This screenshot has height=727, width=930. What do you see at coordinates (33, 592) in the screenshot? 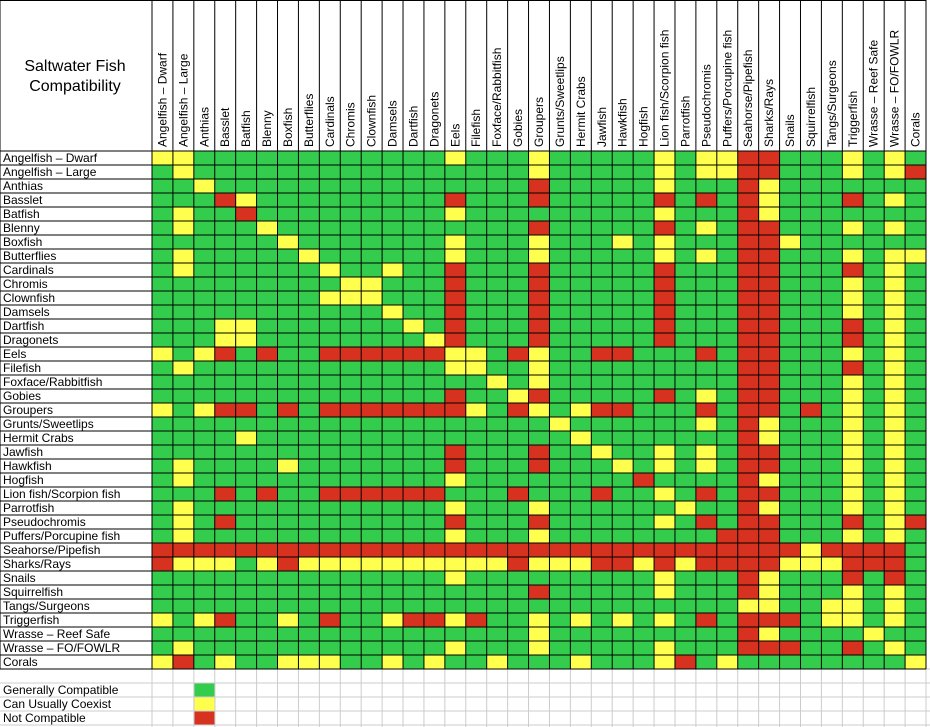
I see `row-label: Squirrelfish` at bounding box center [33, 592].